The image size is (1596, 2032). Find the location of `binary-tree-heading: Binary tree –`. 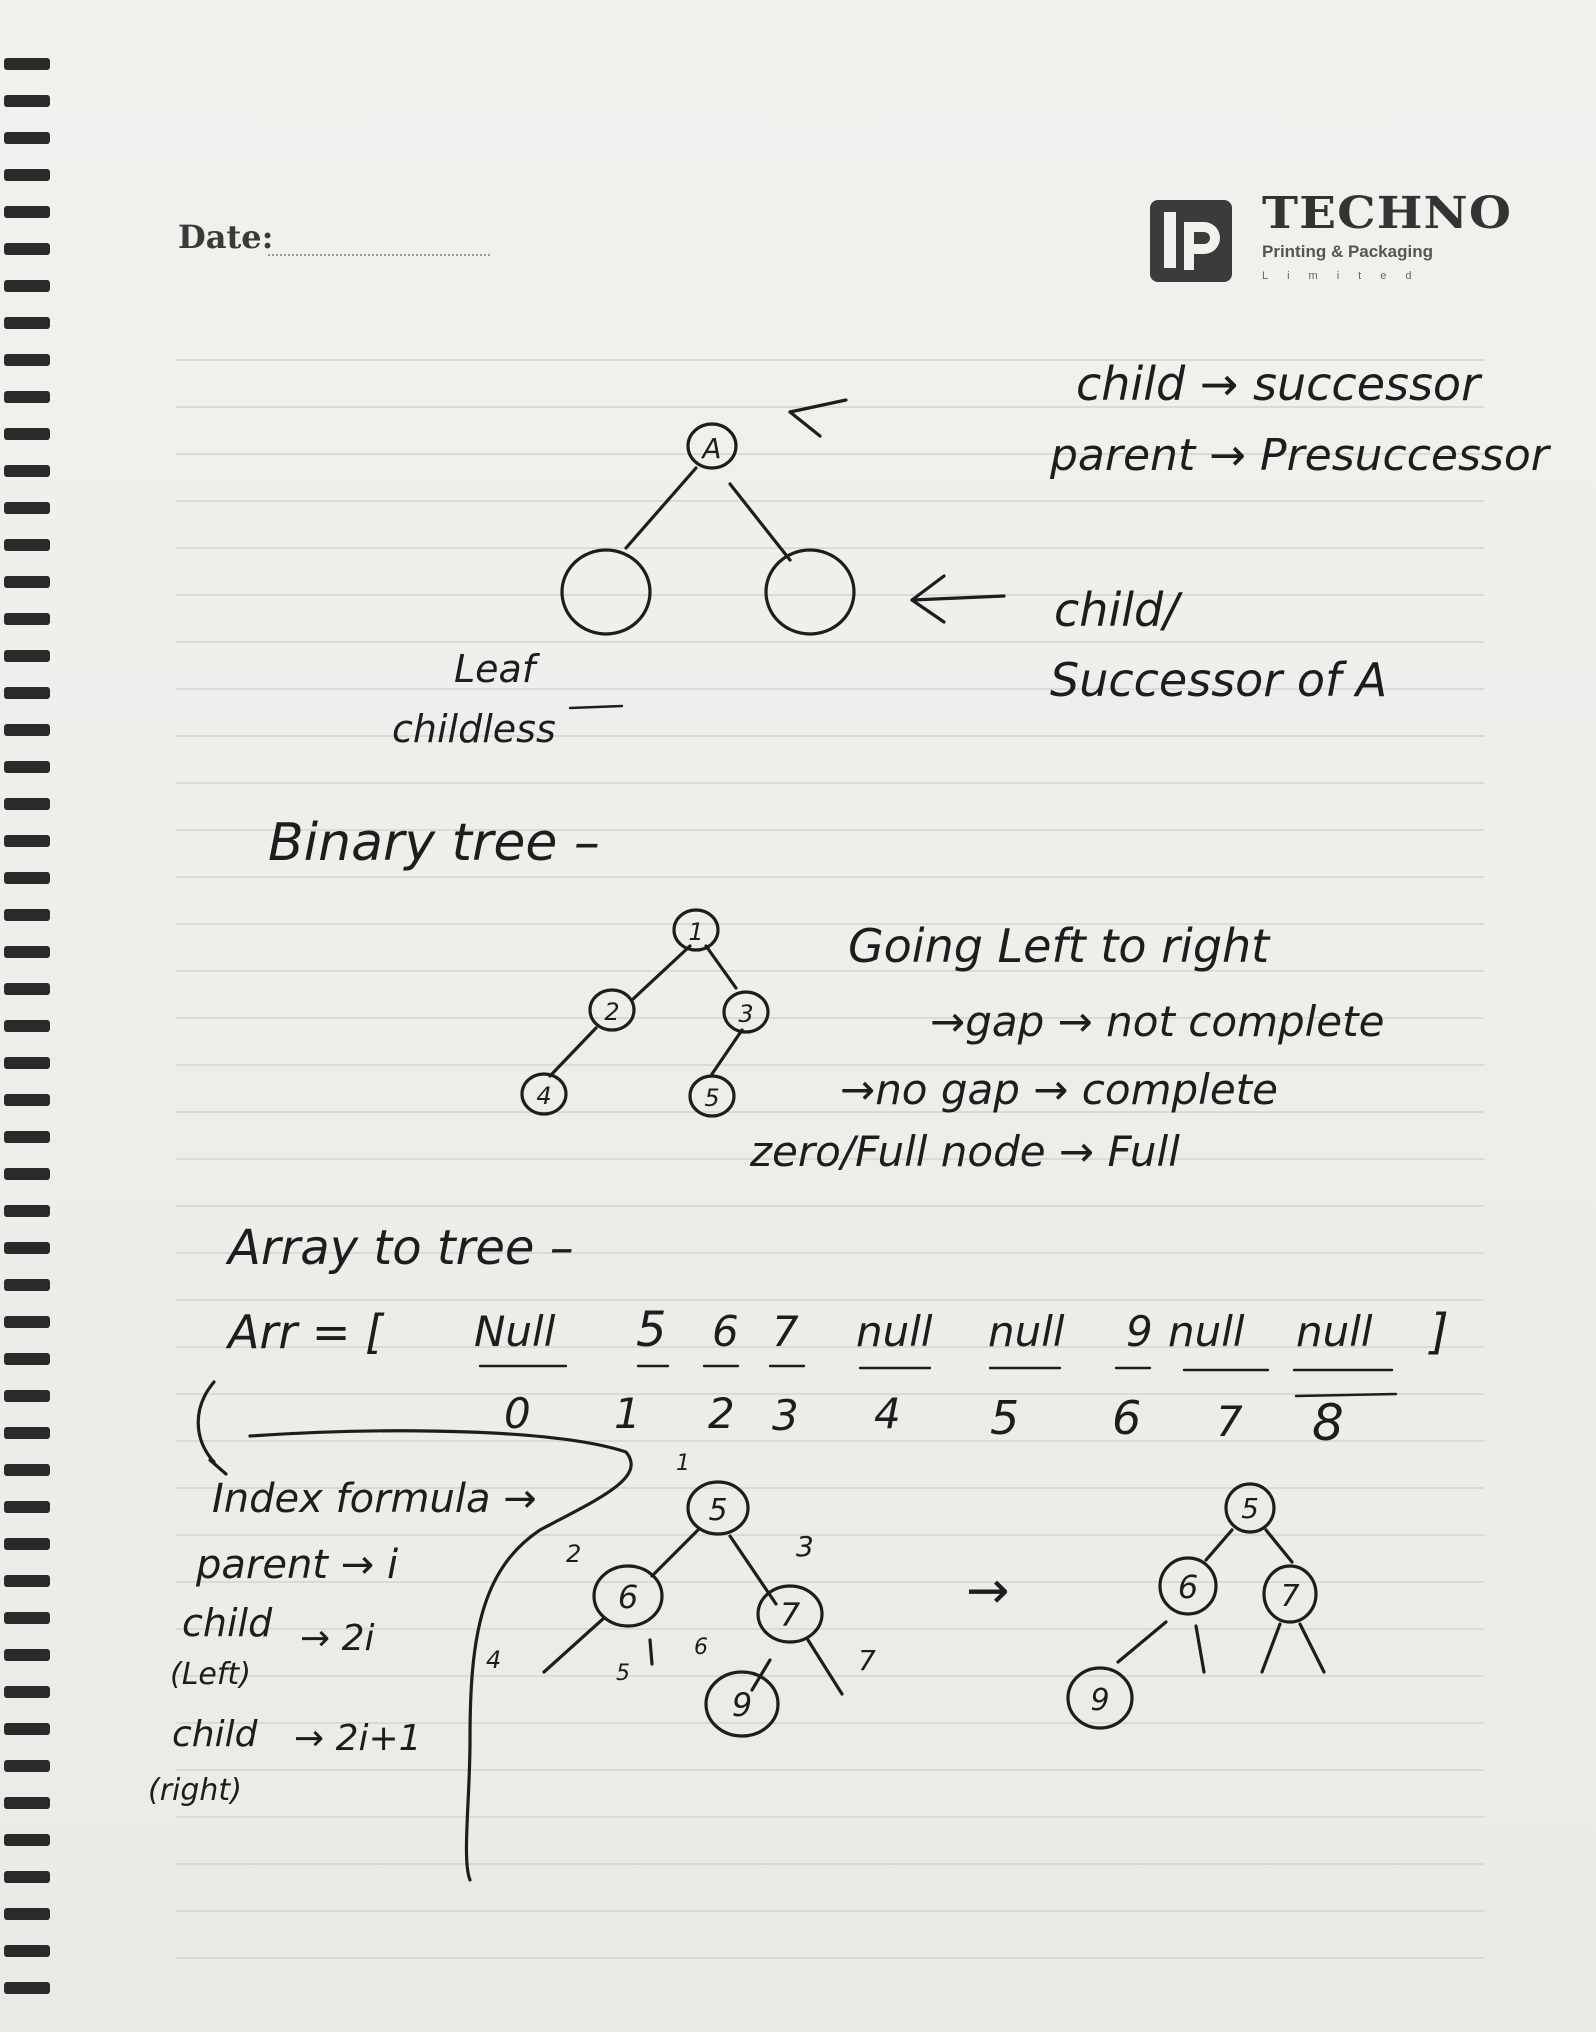

binary-tree-heading: Binary tree – is located at coordinates (434, 843).